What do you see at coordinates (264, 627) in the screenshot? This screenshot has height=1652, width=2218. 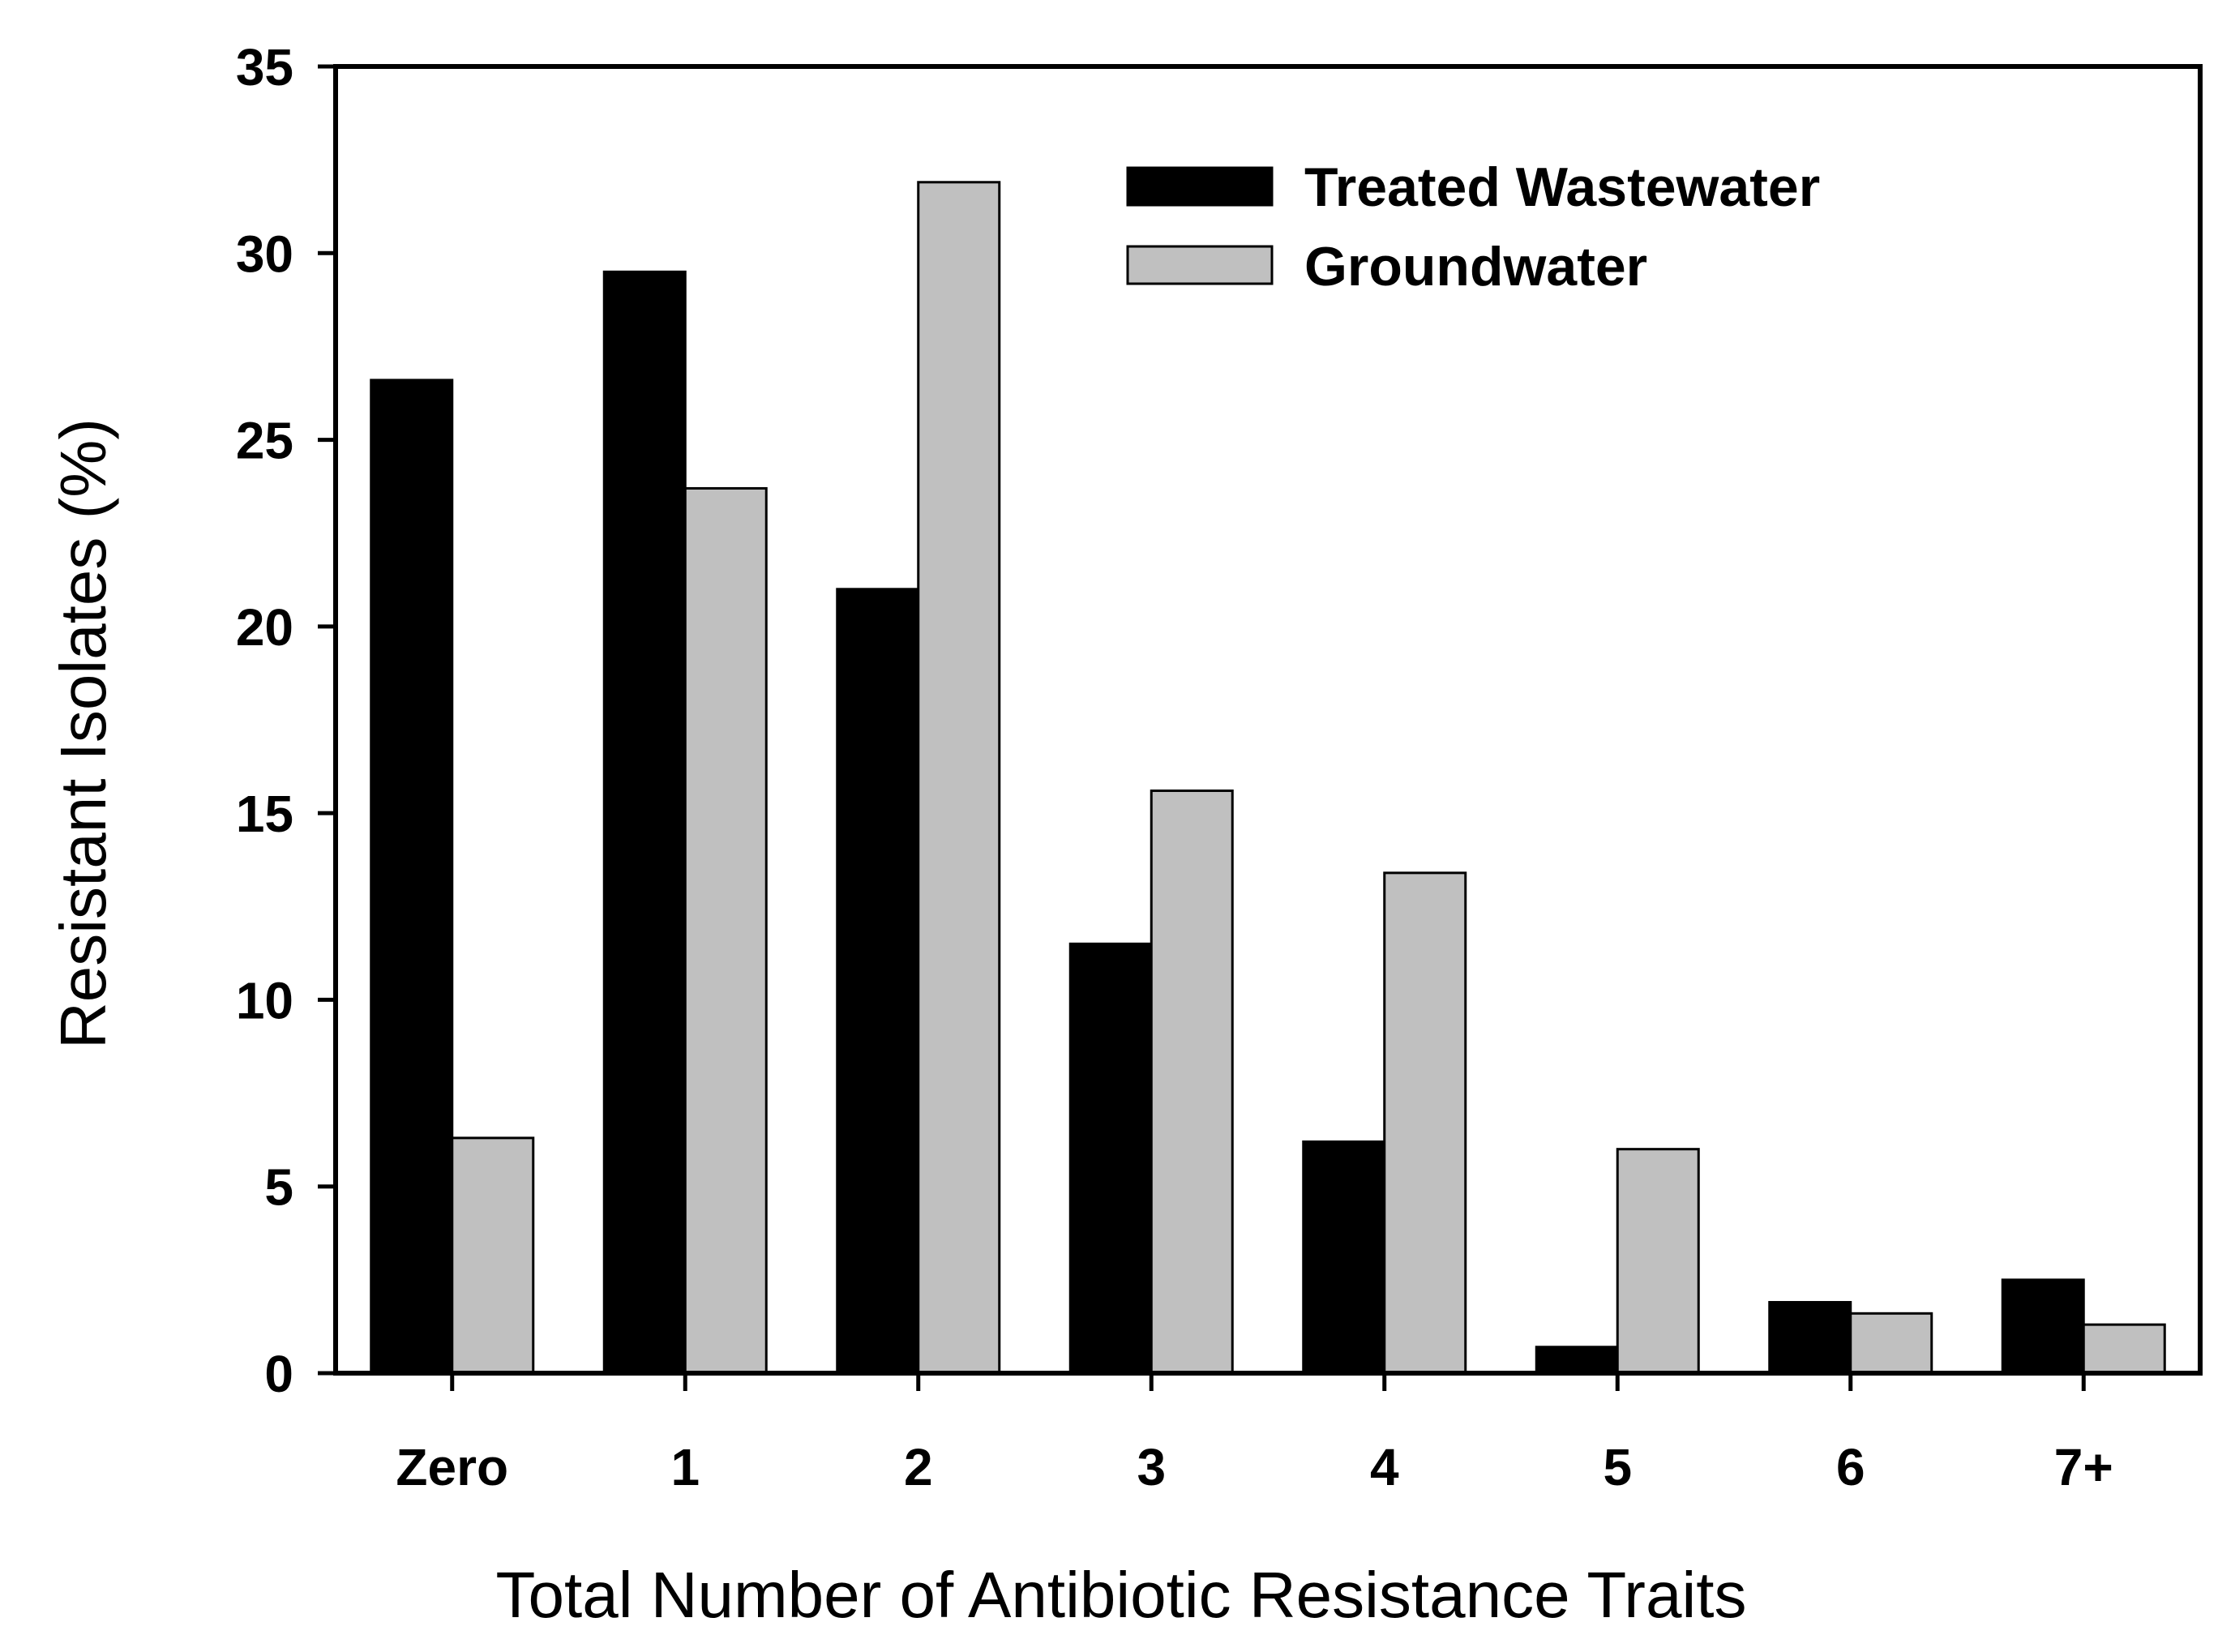 I see `y-tick-label: 20` at bounding box center [264, 627].